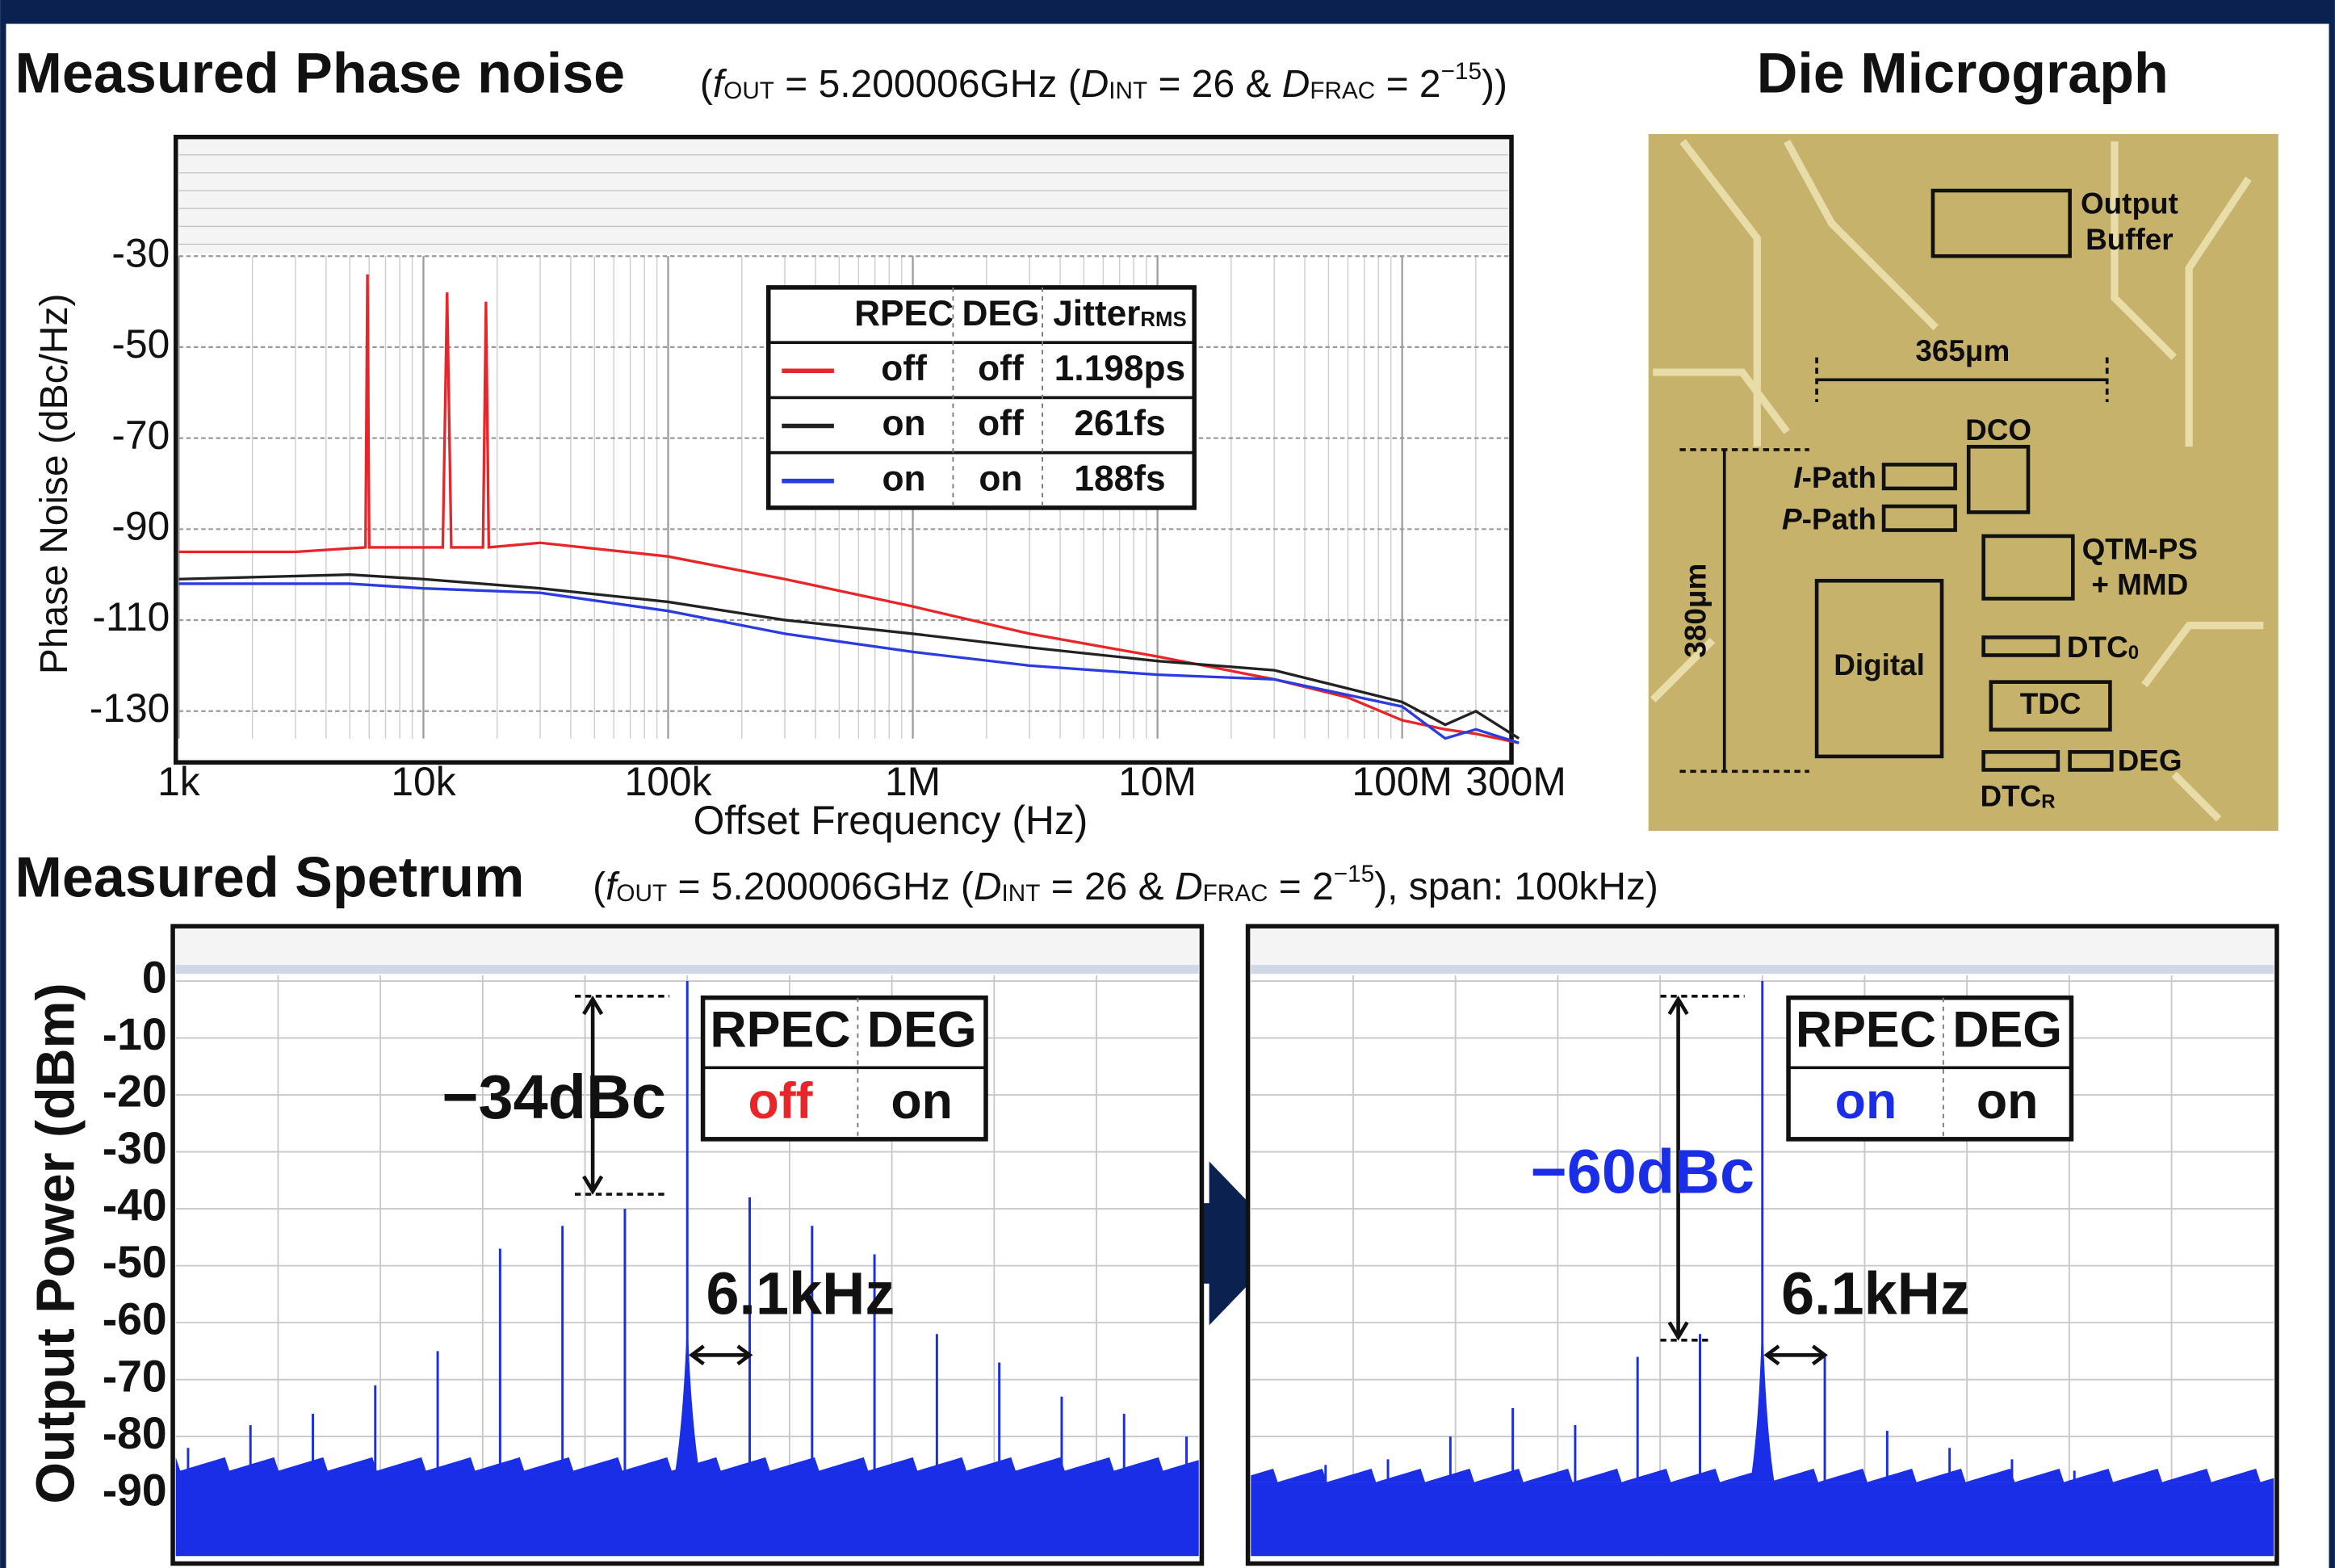 The image size is (2335, 1568). I want to click on micrograph: Die Micrograph, so click(1963, 436).